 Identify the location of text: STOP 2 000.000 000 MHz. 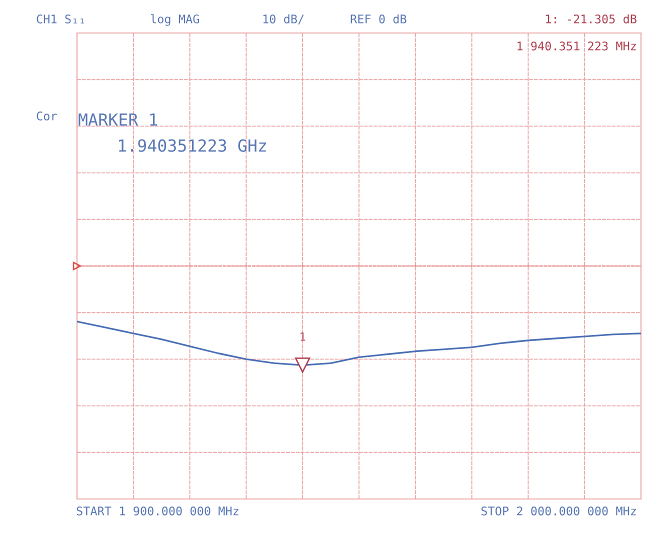
(558, 511).